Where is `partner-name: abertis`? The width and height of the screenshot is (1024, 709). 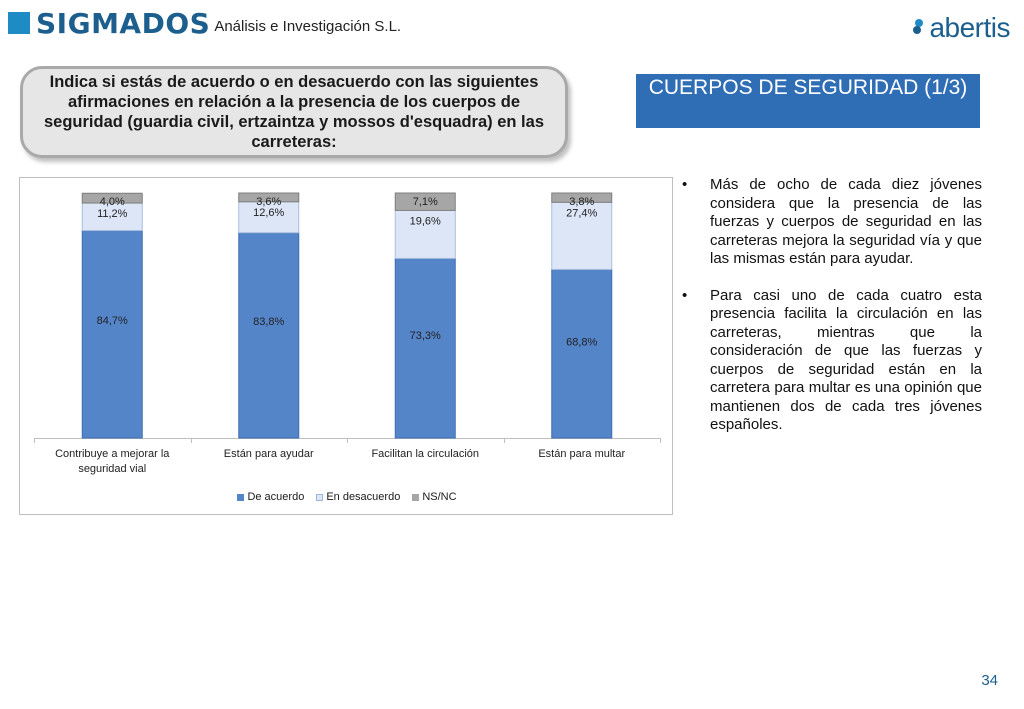 partner-name: abertis is located at coordinates (969, 27).